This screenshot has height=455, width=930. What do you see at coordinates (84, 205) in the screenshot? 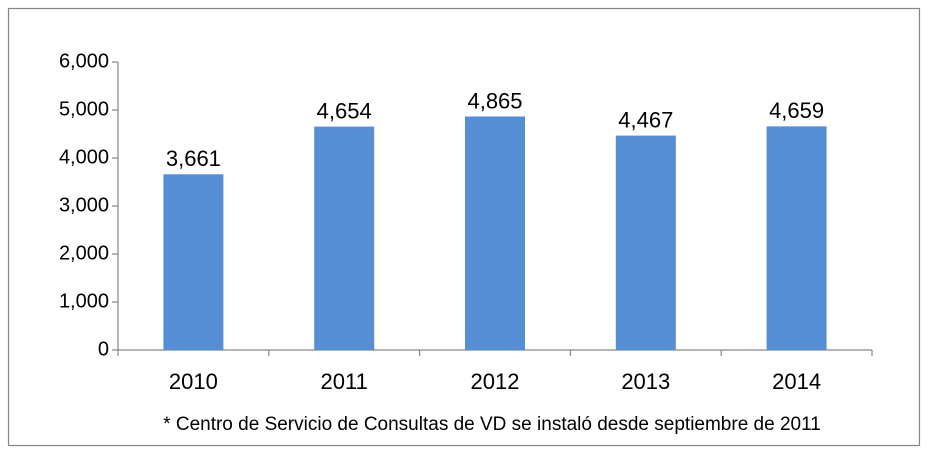
I see `y-tick-label: 3,000` at bounding box center [84, 205].